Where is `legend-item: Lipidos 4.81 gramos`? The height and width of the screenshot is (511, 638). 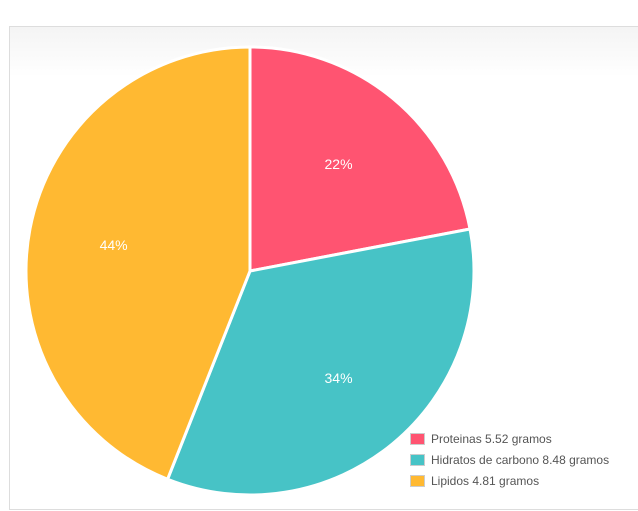
legend-item: Lipidos 4.81 gramos is located at coordinates (509, 480).